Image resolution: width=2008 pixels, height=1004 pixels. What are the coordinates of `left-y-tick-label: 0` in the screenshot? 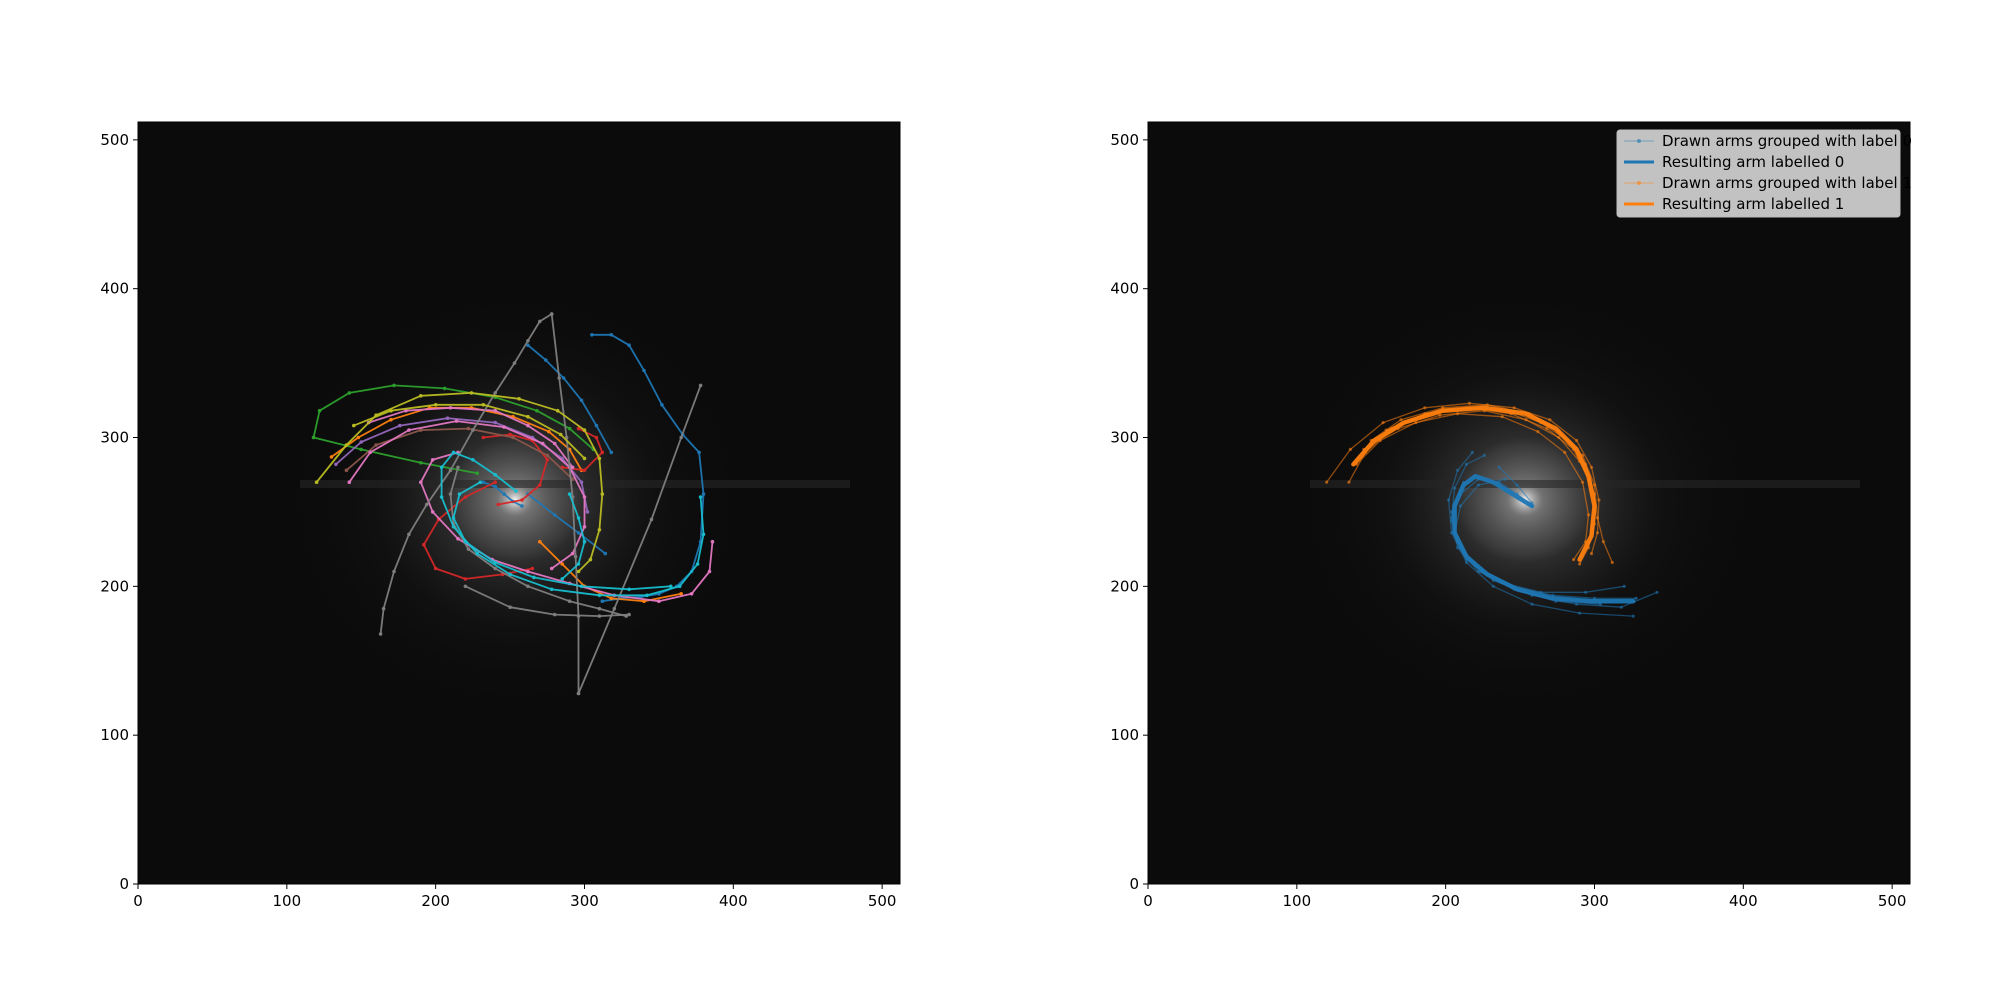 It's located at (124, 884).